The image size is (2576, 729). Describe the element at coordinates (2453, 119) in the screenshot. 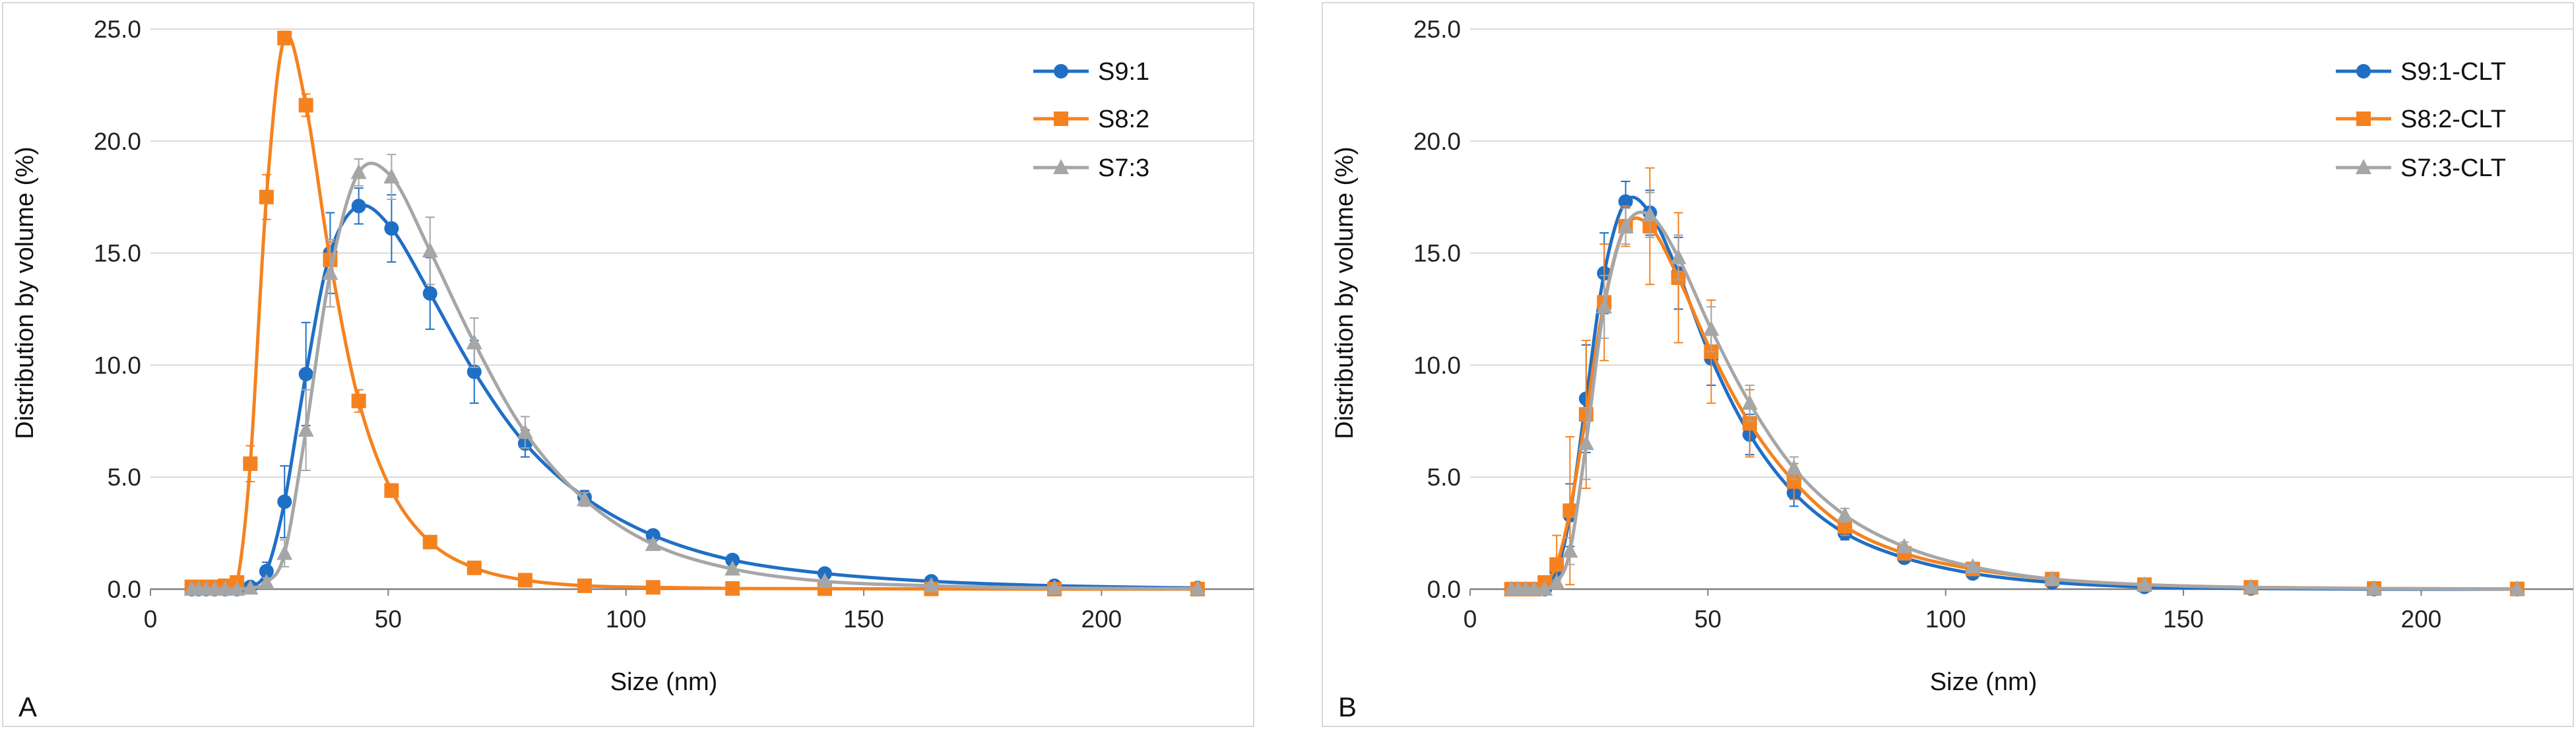

I see `legend-label: S8:2-CLT` at that location.